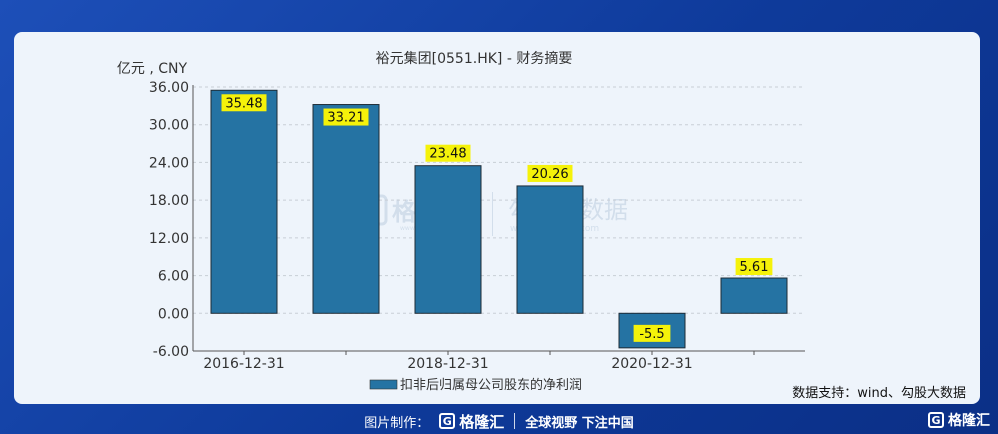  What do you see at coordinates (383, 384) in the screenshot?
I see `legend-swatch` at bounding box center [383, 384].